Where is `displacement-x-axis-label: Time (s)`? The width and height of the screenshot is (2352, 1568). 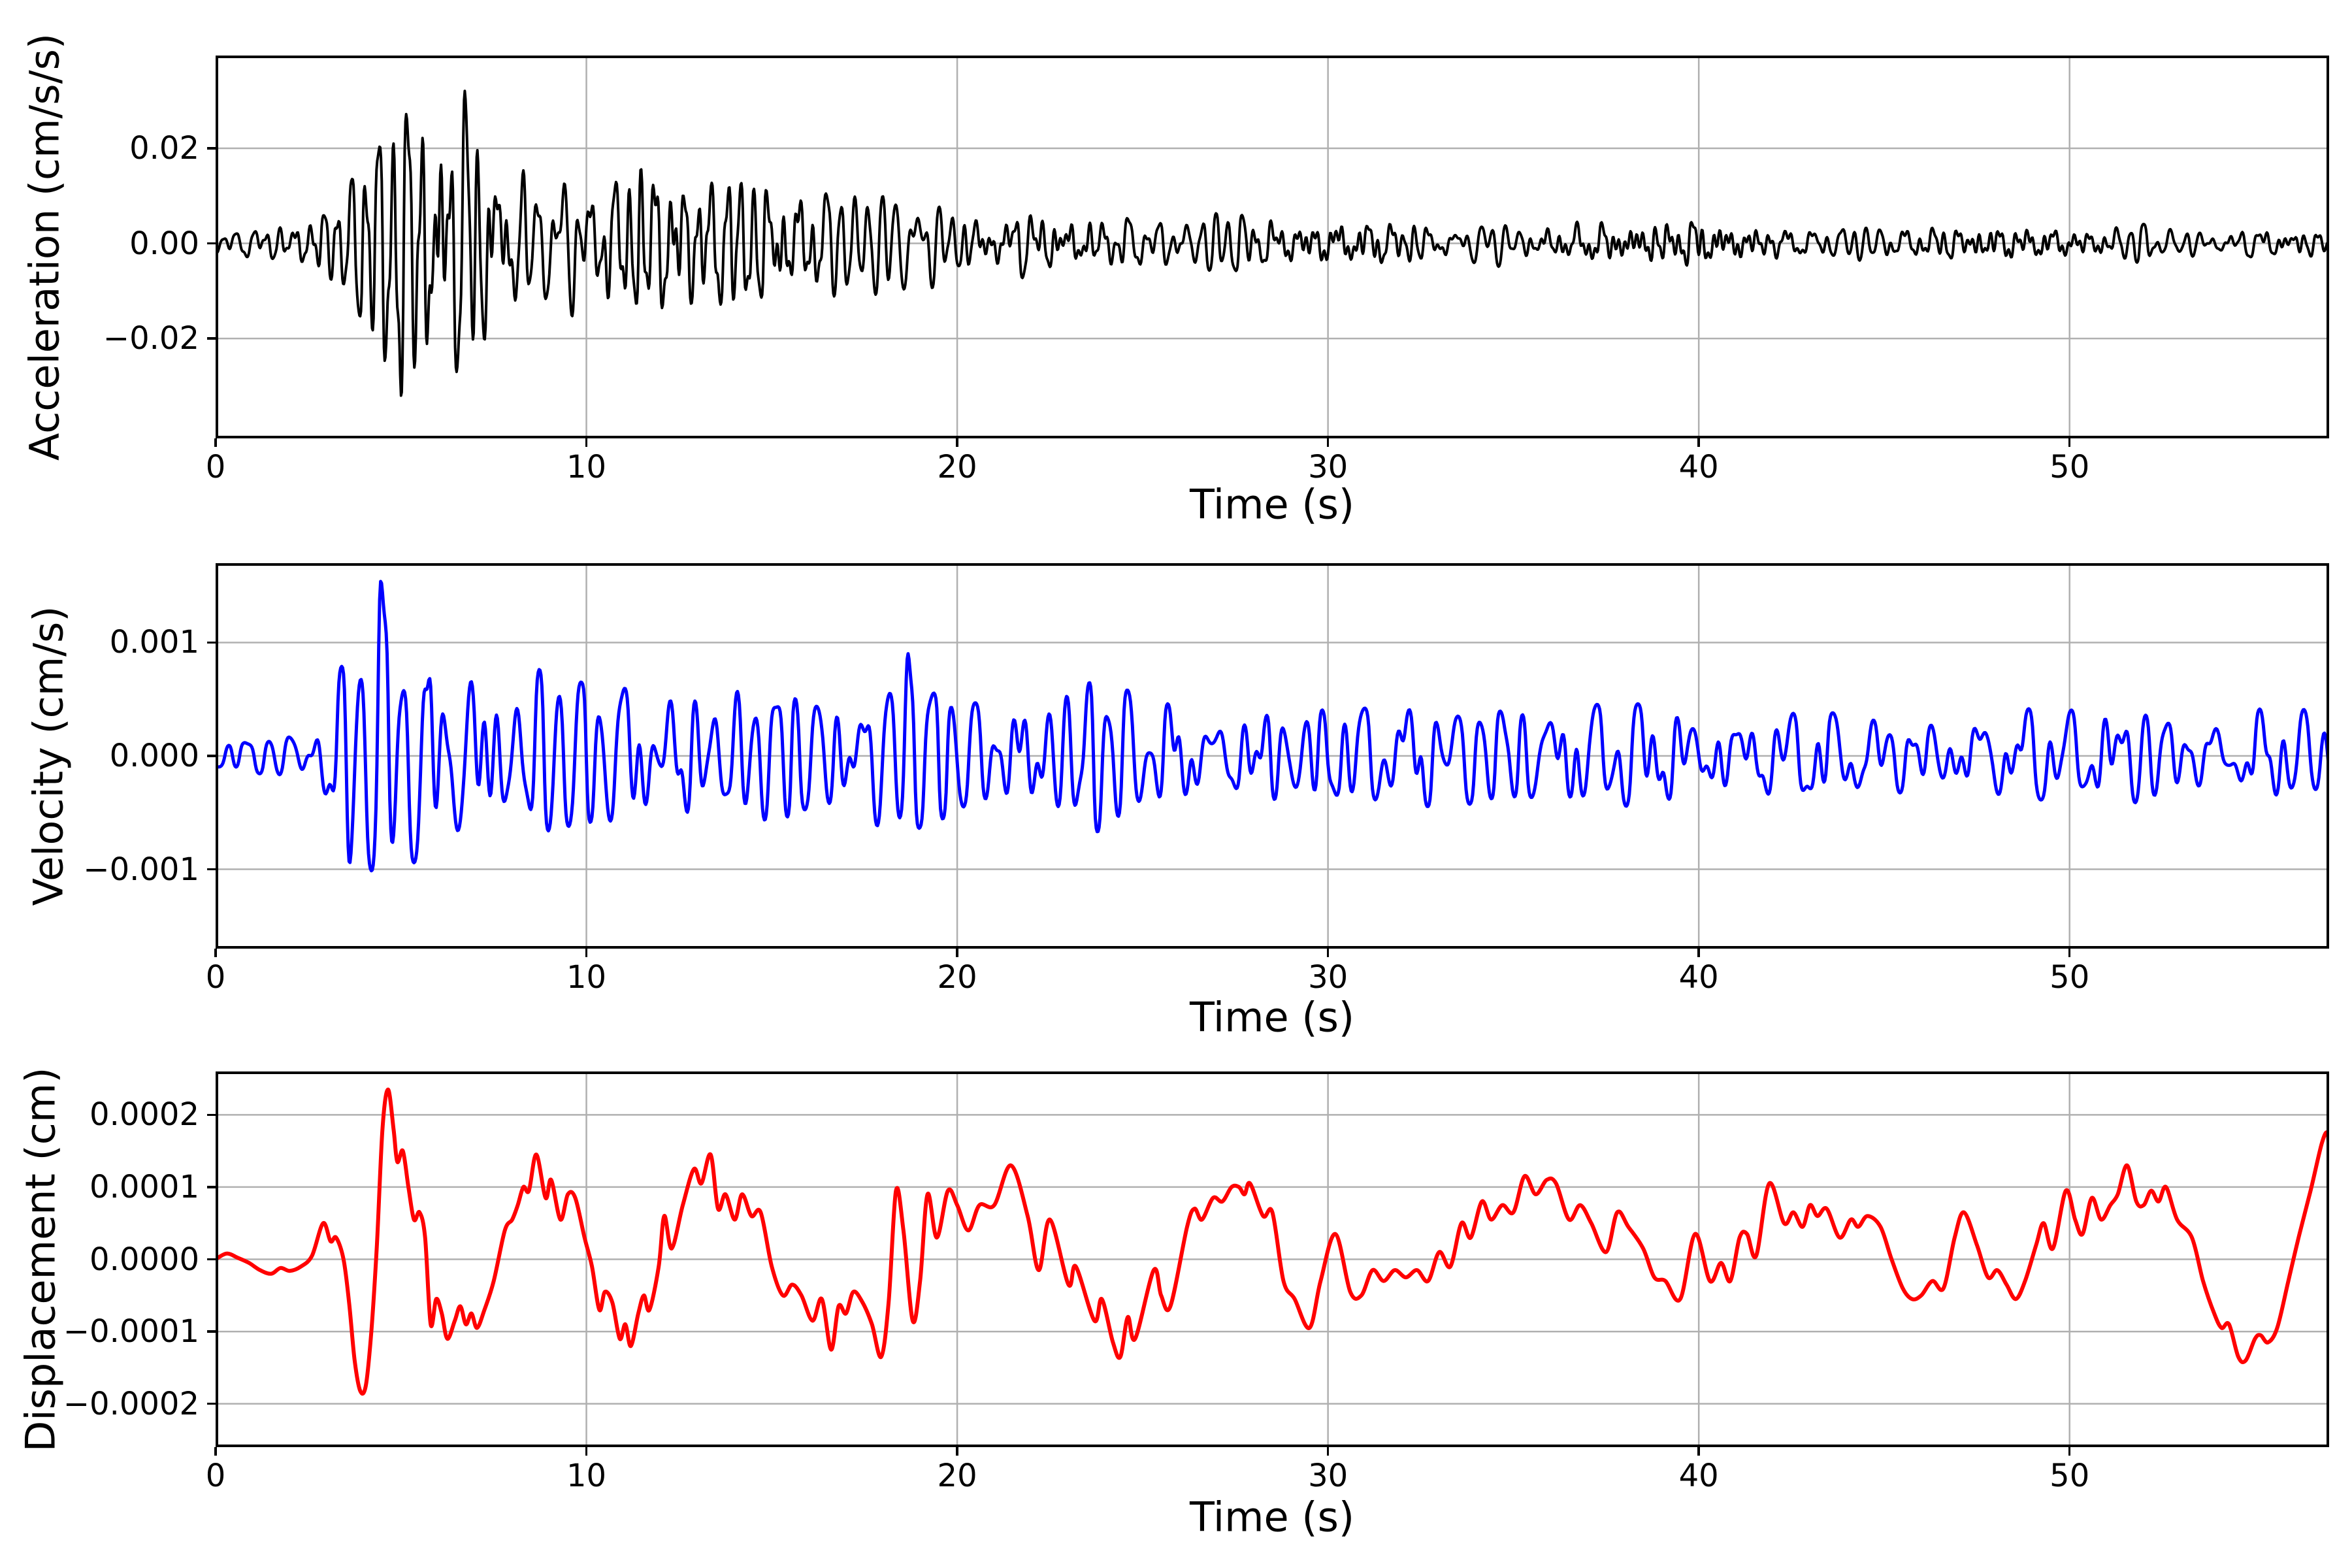
displacement-x-axis-label: Time (s) is located at coordinates (1272, 1517).